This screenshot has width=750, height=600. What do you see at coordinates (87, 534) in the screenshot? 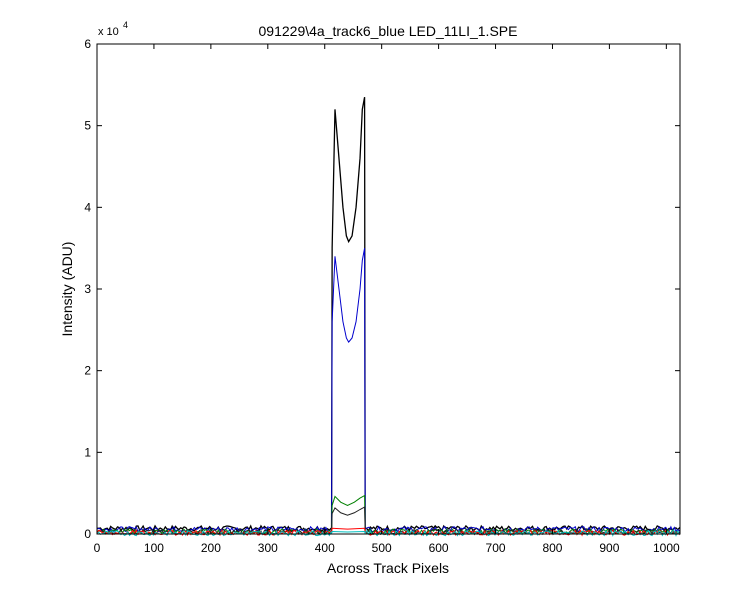
I see `y-tick-label: 0` at bounding box center [87, 534].